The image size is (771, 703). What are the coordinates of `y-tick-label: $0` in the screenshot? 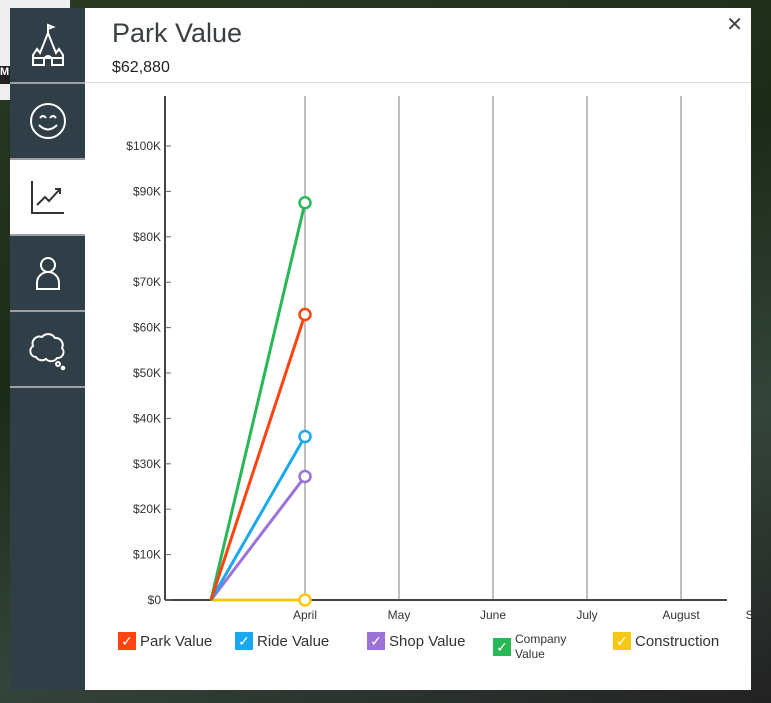 It's located at (155, 600).